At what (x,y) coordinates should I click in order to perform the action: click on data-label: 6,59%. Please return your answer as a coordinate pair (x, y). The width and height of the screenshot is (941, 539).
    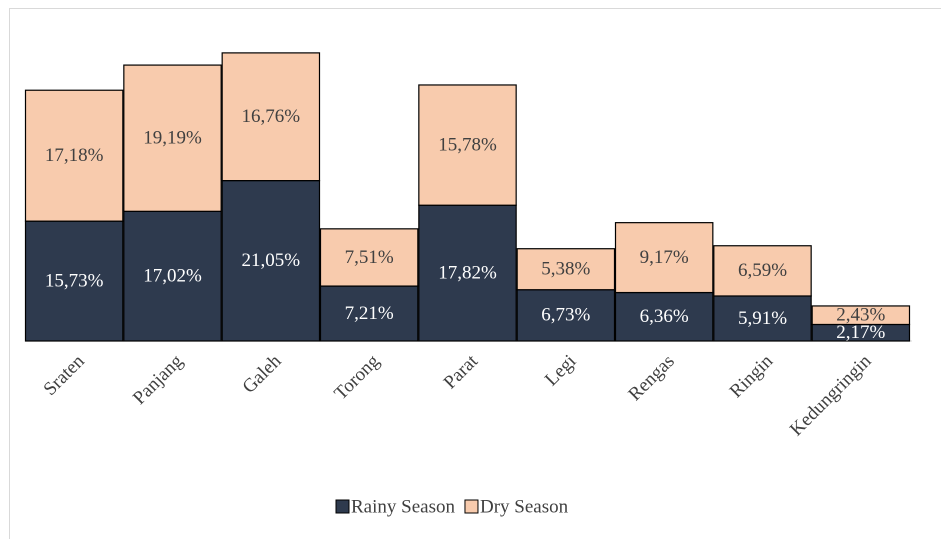
    Looking at the image, I should click on (762, 270).